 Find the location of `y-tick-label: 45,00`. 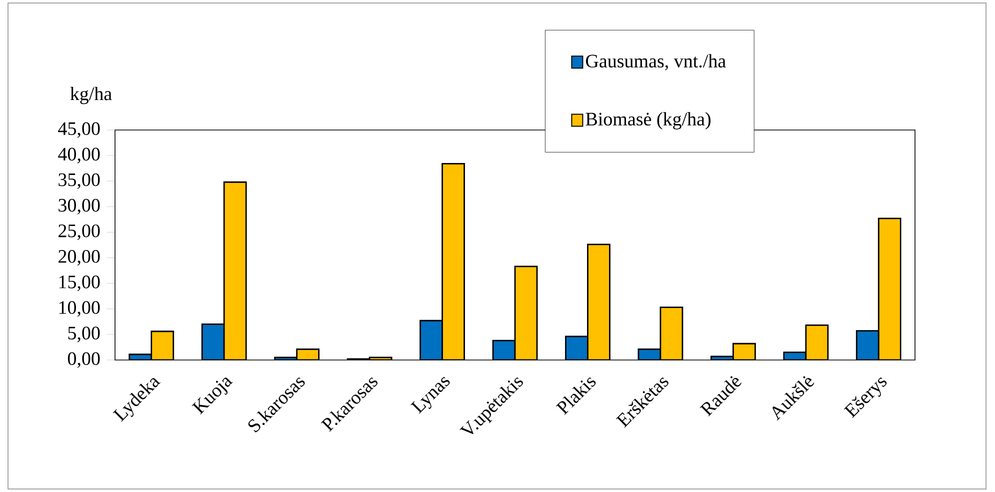

y-tick-label: 45,00 is located at coordinates (79, 130).